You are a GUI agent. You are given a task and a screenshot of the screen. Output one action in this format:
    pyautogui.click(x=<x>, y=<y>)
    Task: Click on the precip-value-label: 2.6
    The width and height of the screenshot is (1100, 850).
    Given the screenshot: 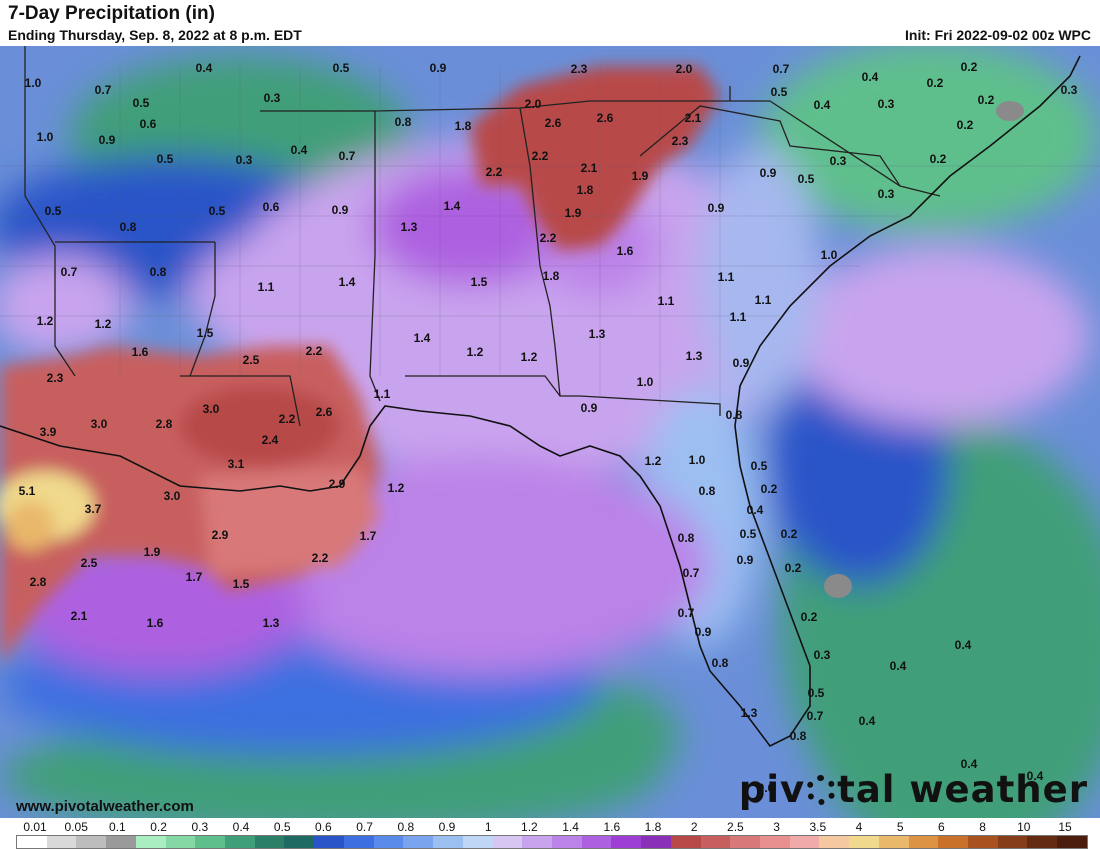 What is the action you would take?
    pyautogui.click(x=324, y=412)
    